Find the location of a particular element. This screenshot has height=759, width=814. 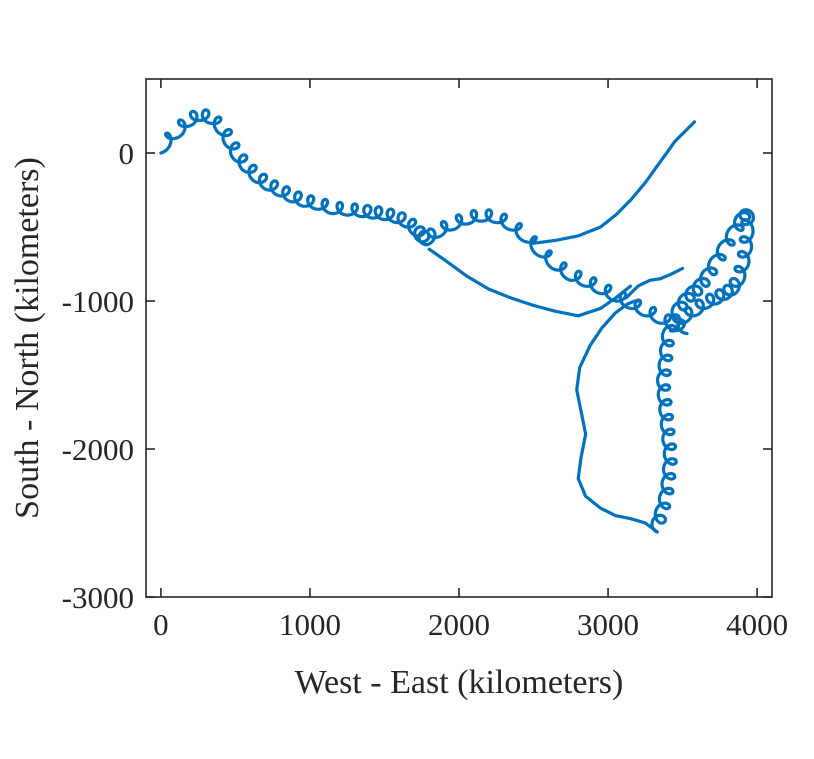

x-tick-label: 1000 is located at coordinates (310, 624).